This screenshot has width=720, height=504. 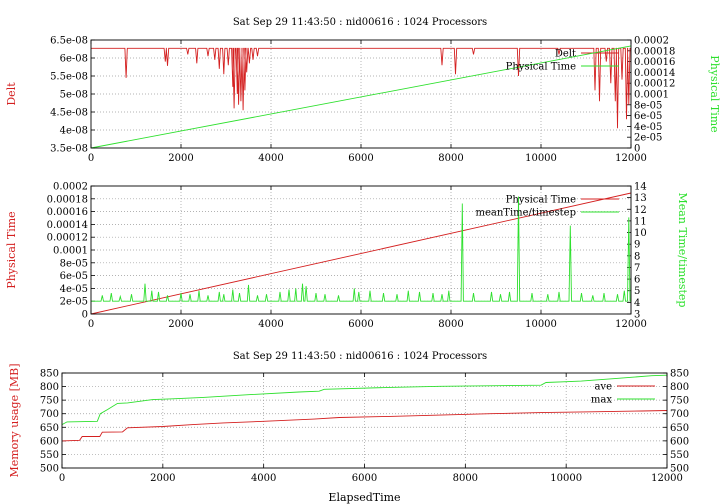 What do you see at coordinates (74, 276) in the screenshot?
I see `chart2-y-left-tick-label: 6e-05` at bounding box center [74, 276].